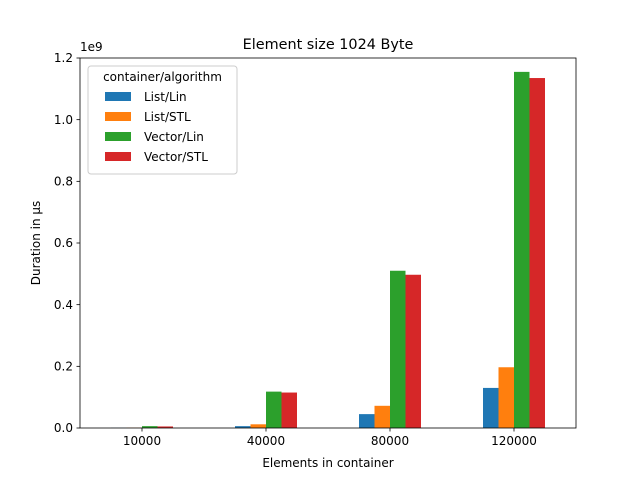 This screenshot has width=640, height=480. What do you see at coordinates (167, 117) in the screenshot?
I see `legend-label: List/STL` at bounding box center [167, 117].